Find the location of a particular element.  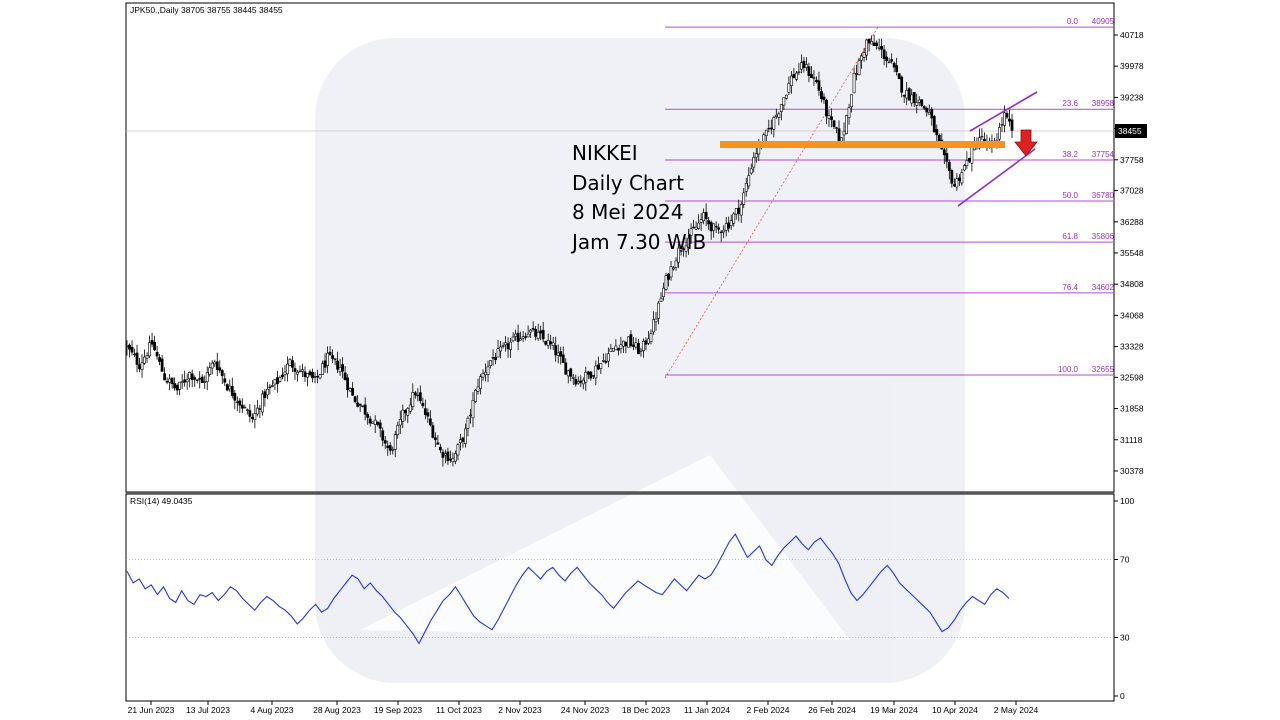

fib-level-price: 38958 is located at coordinates (1103, 103).